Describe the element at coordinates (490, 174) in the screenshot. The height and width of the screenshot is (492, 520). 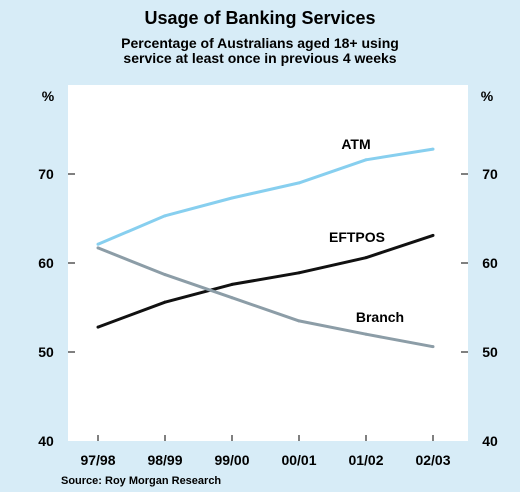
I see `y-tick-label-right-70: 70` at that location.